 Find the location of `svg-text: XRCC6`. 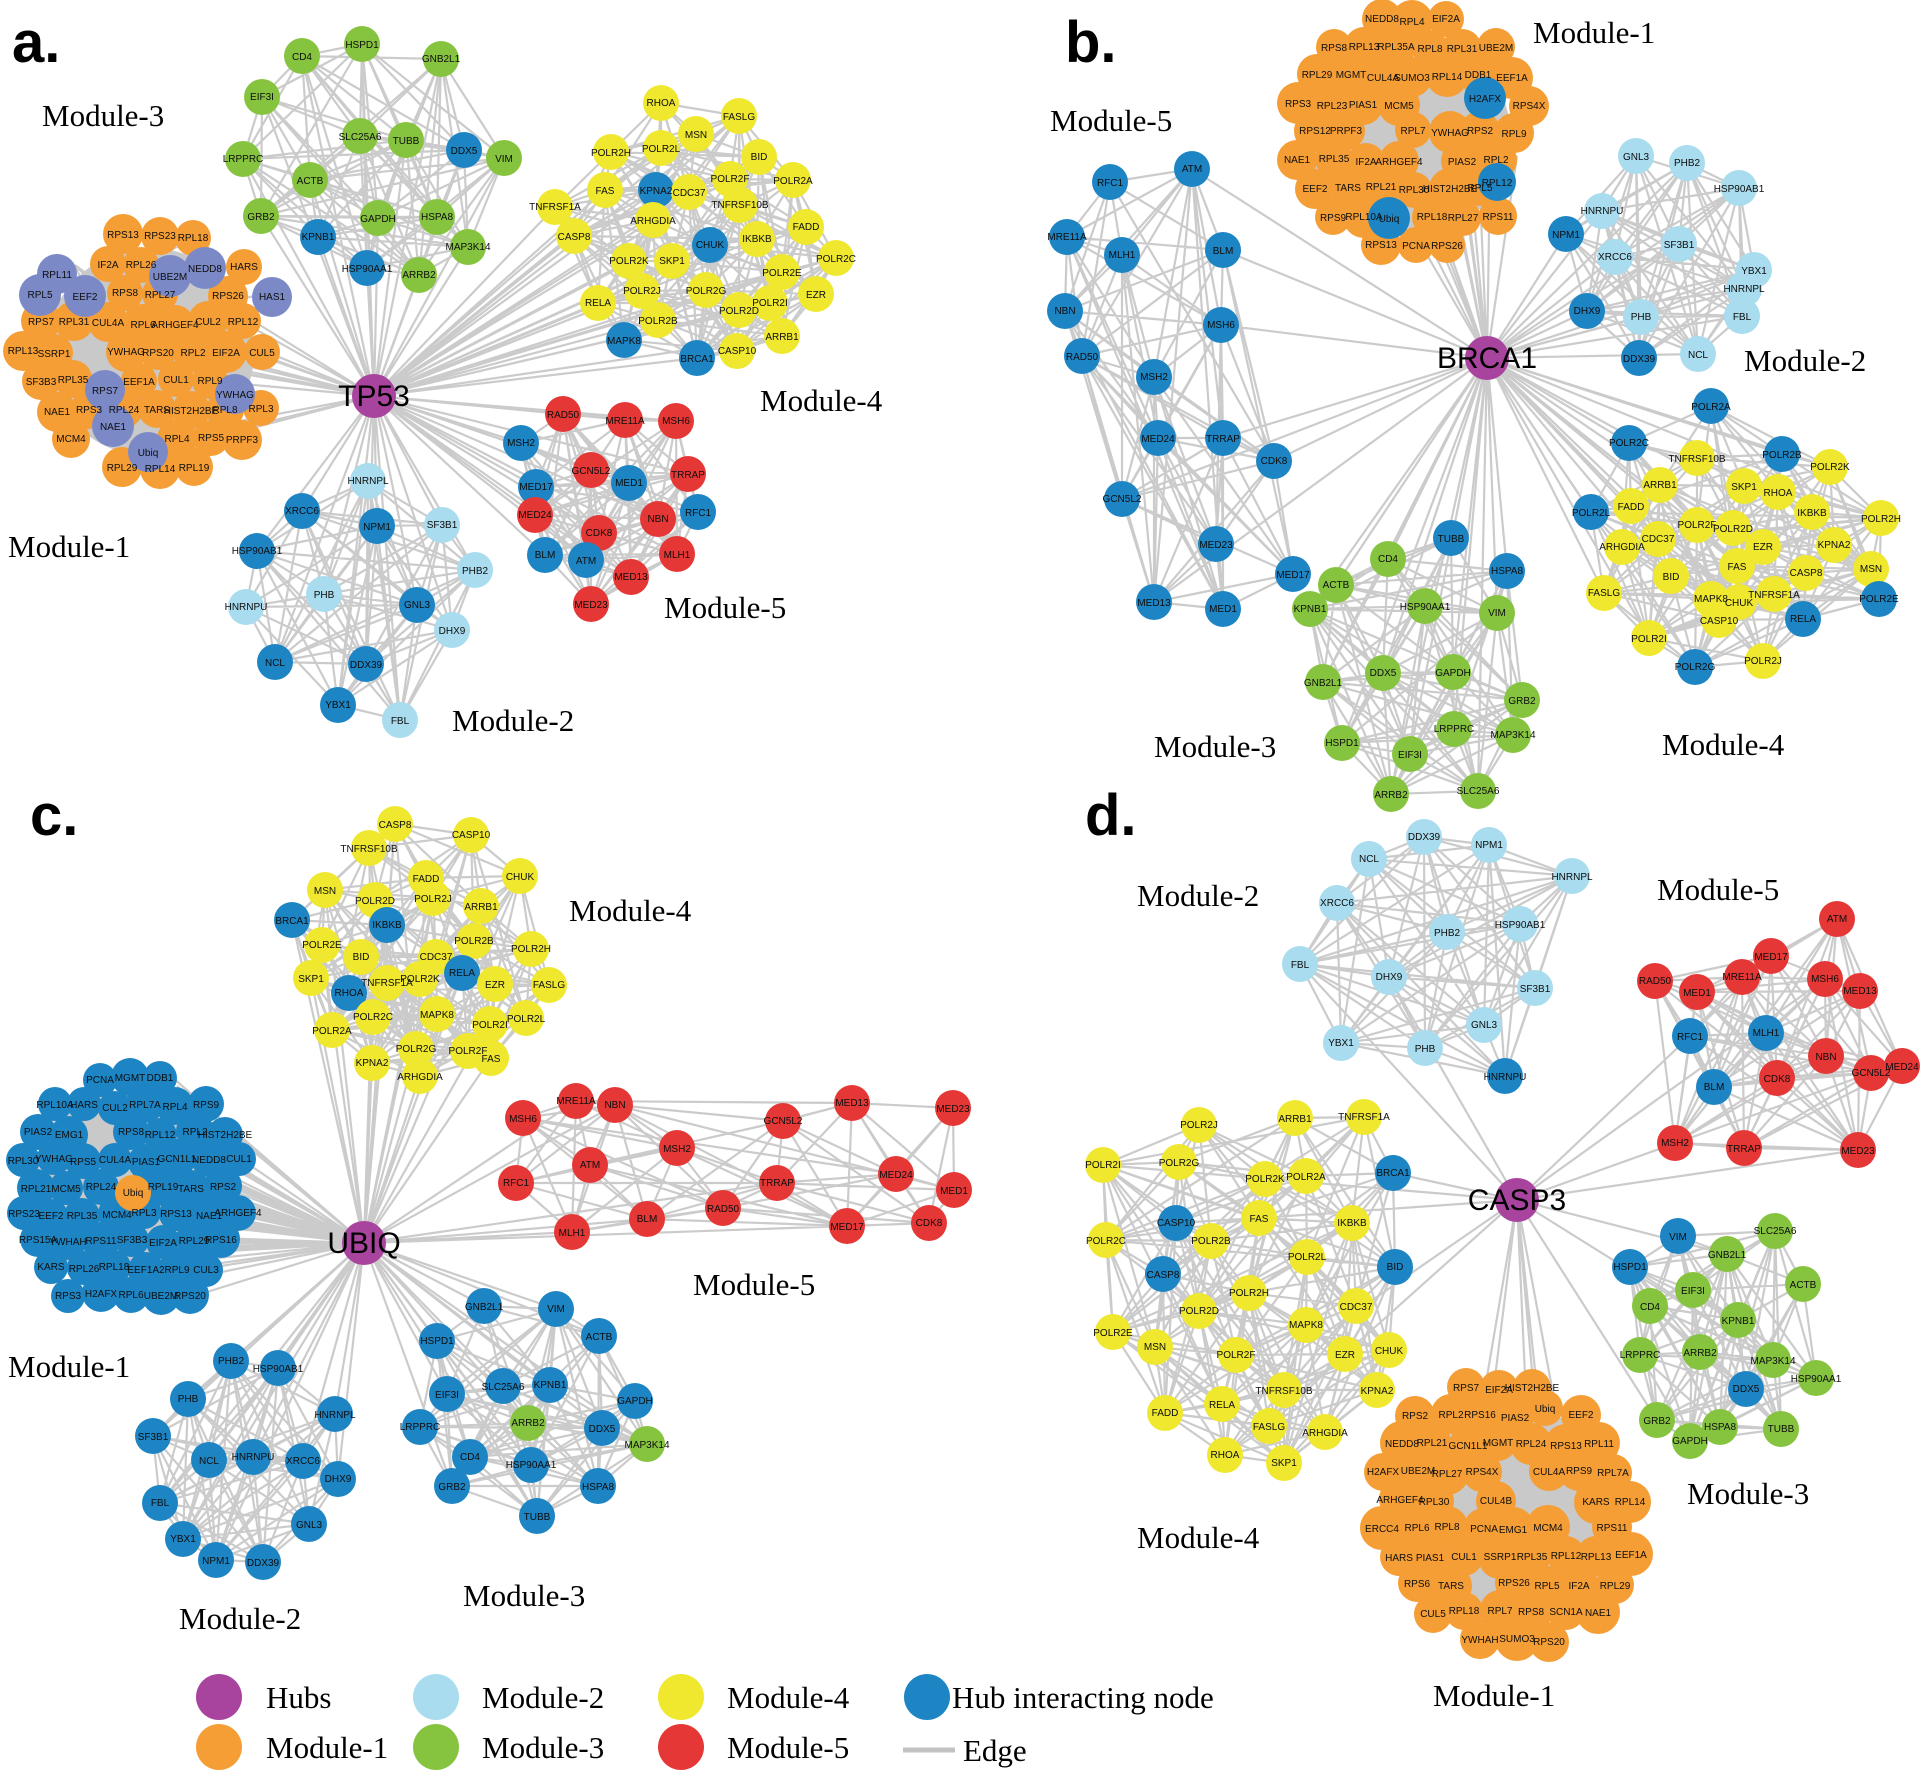

svg-text: XRCC6 is located at coordinates (1337, 903).